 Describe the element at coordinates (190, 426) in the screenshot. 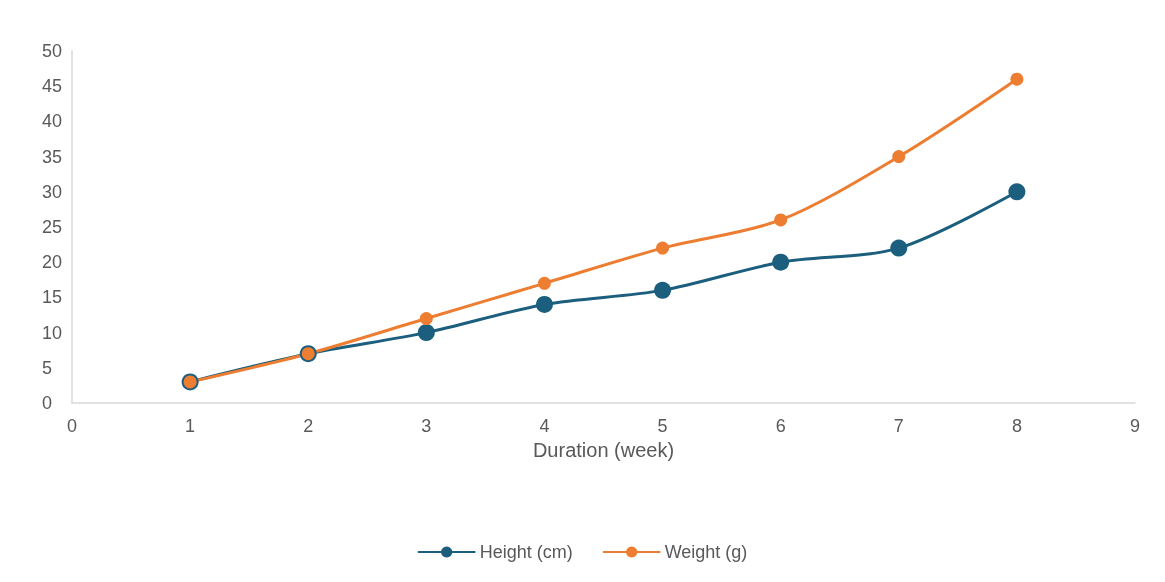

I see `x-tick-label: 1` at that location.